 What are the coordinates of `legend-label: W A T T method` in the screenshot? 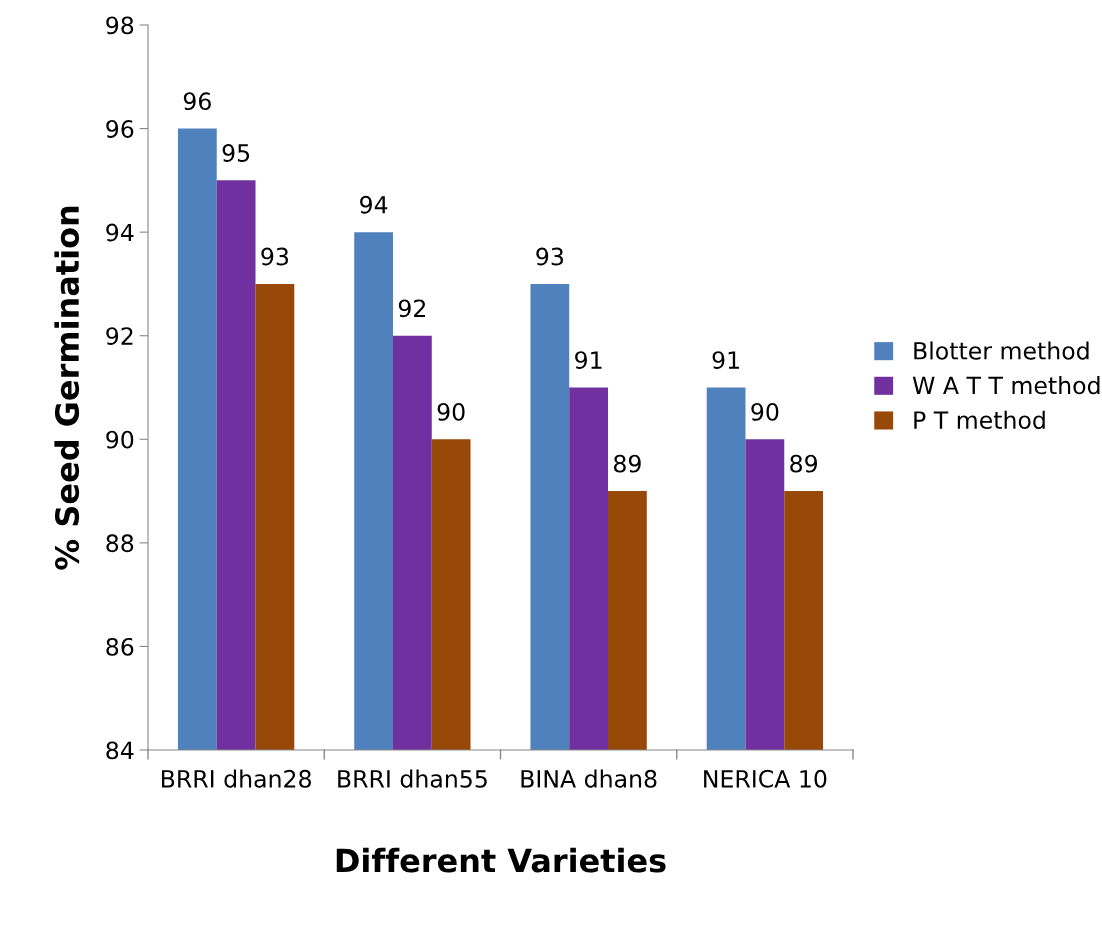 It's located at (1006, 385).